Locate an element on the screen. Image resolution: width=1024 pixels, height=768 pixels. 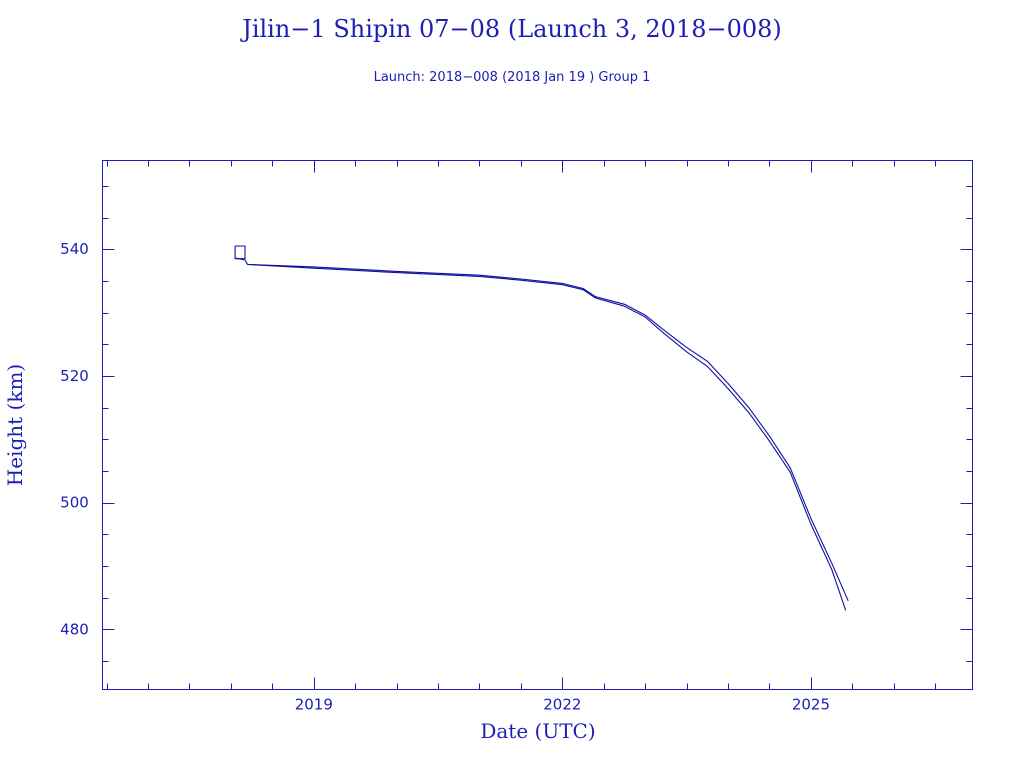
y-tick-labels: 480 500 520 540 is located at coordinates (74, 439).